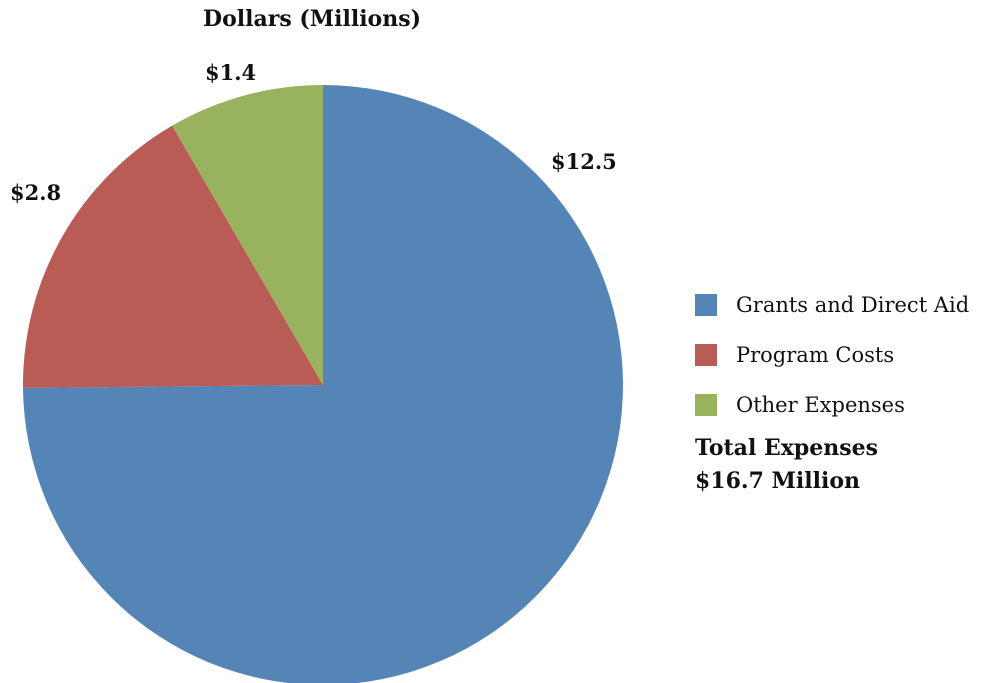 The image size is (992, 683). What do you see at coordinates (36, 192) in the screenshot?
I see `slice-label-program-costs: $2.8` at bounding box center [36, 192].